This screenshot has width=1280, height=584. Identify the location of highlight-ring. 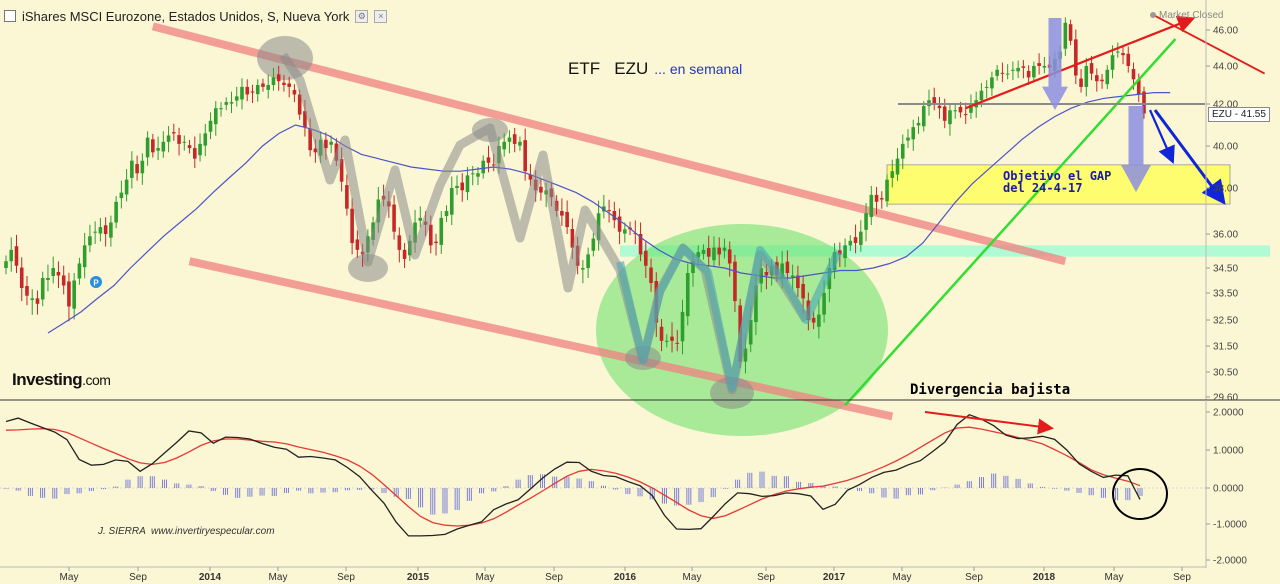
(1140, 494).